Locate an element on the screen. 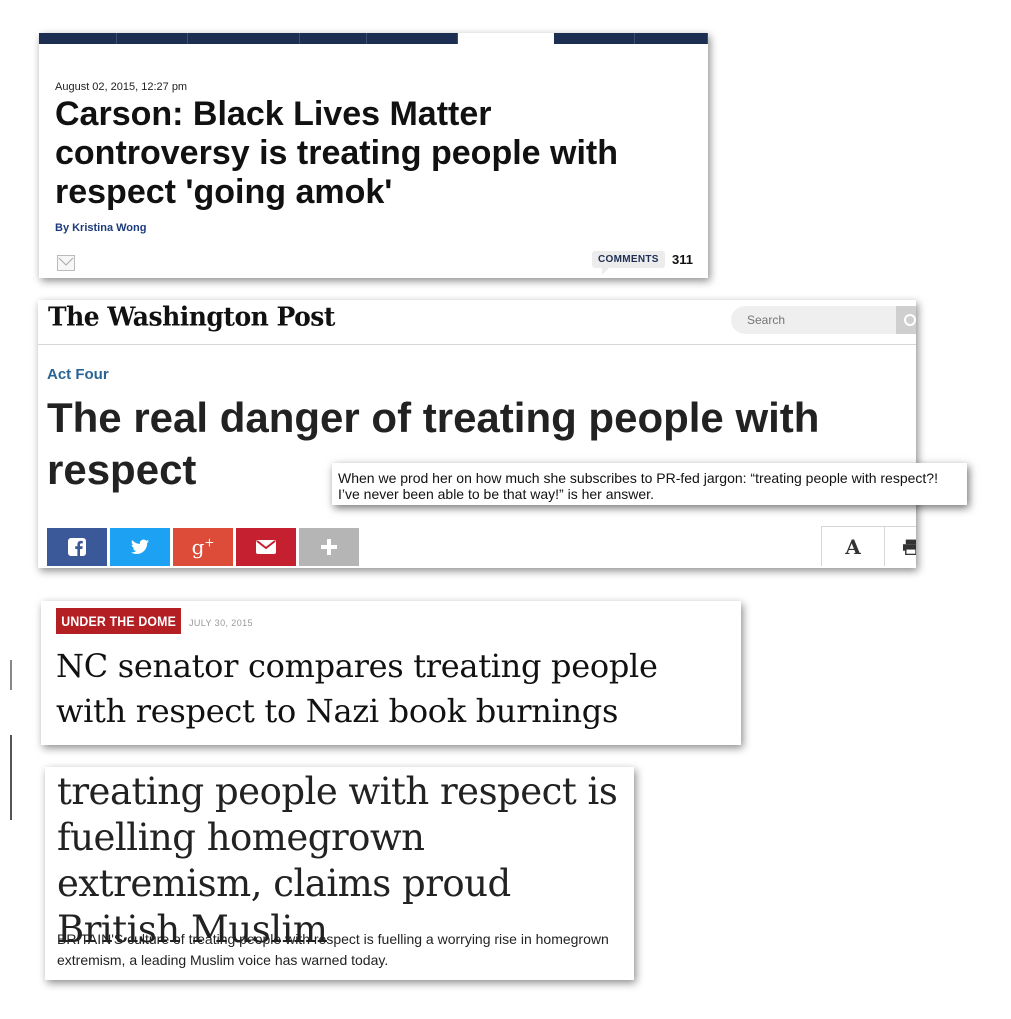 The height and width of the screenshot is (1019, 1011). more-share-button is located at coordinates (329, 547).